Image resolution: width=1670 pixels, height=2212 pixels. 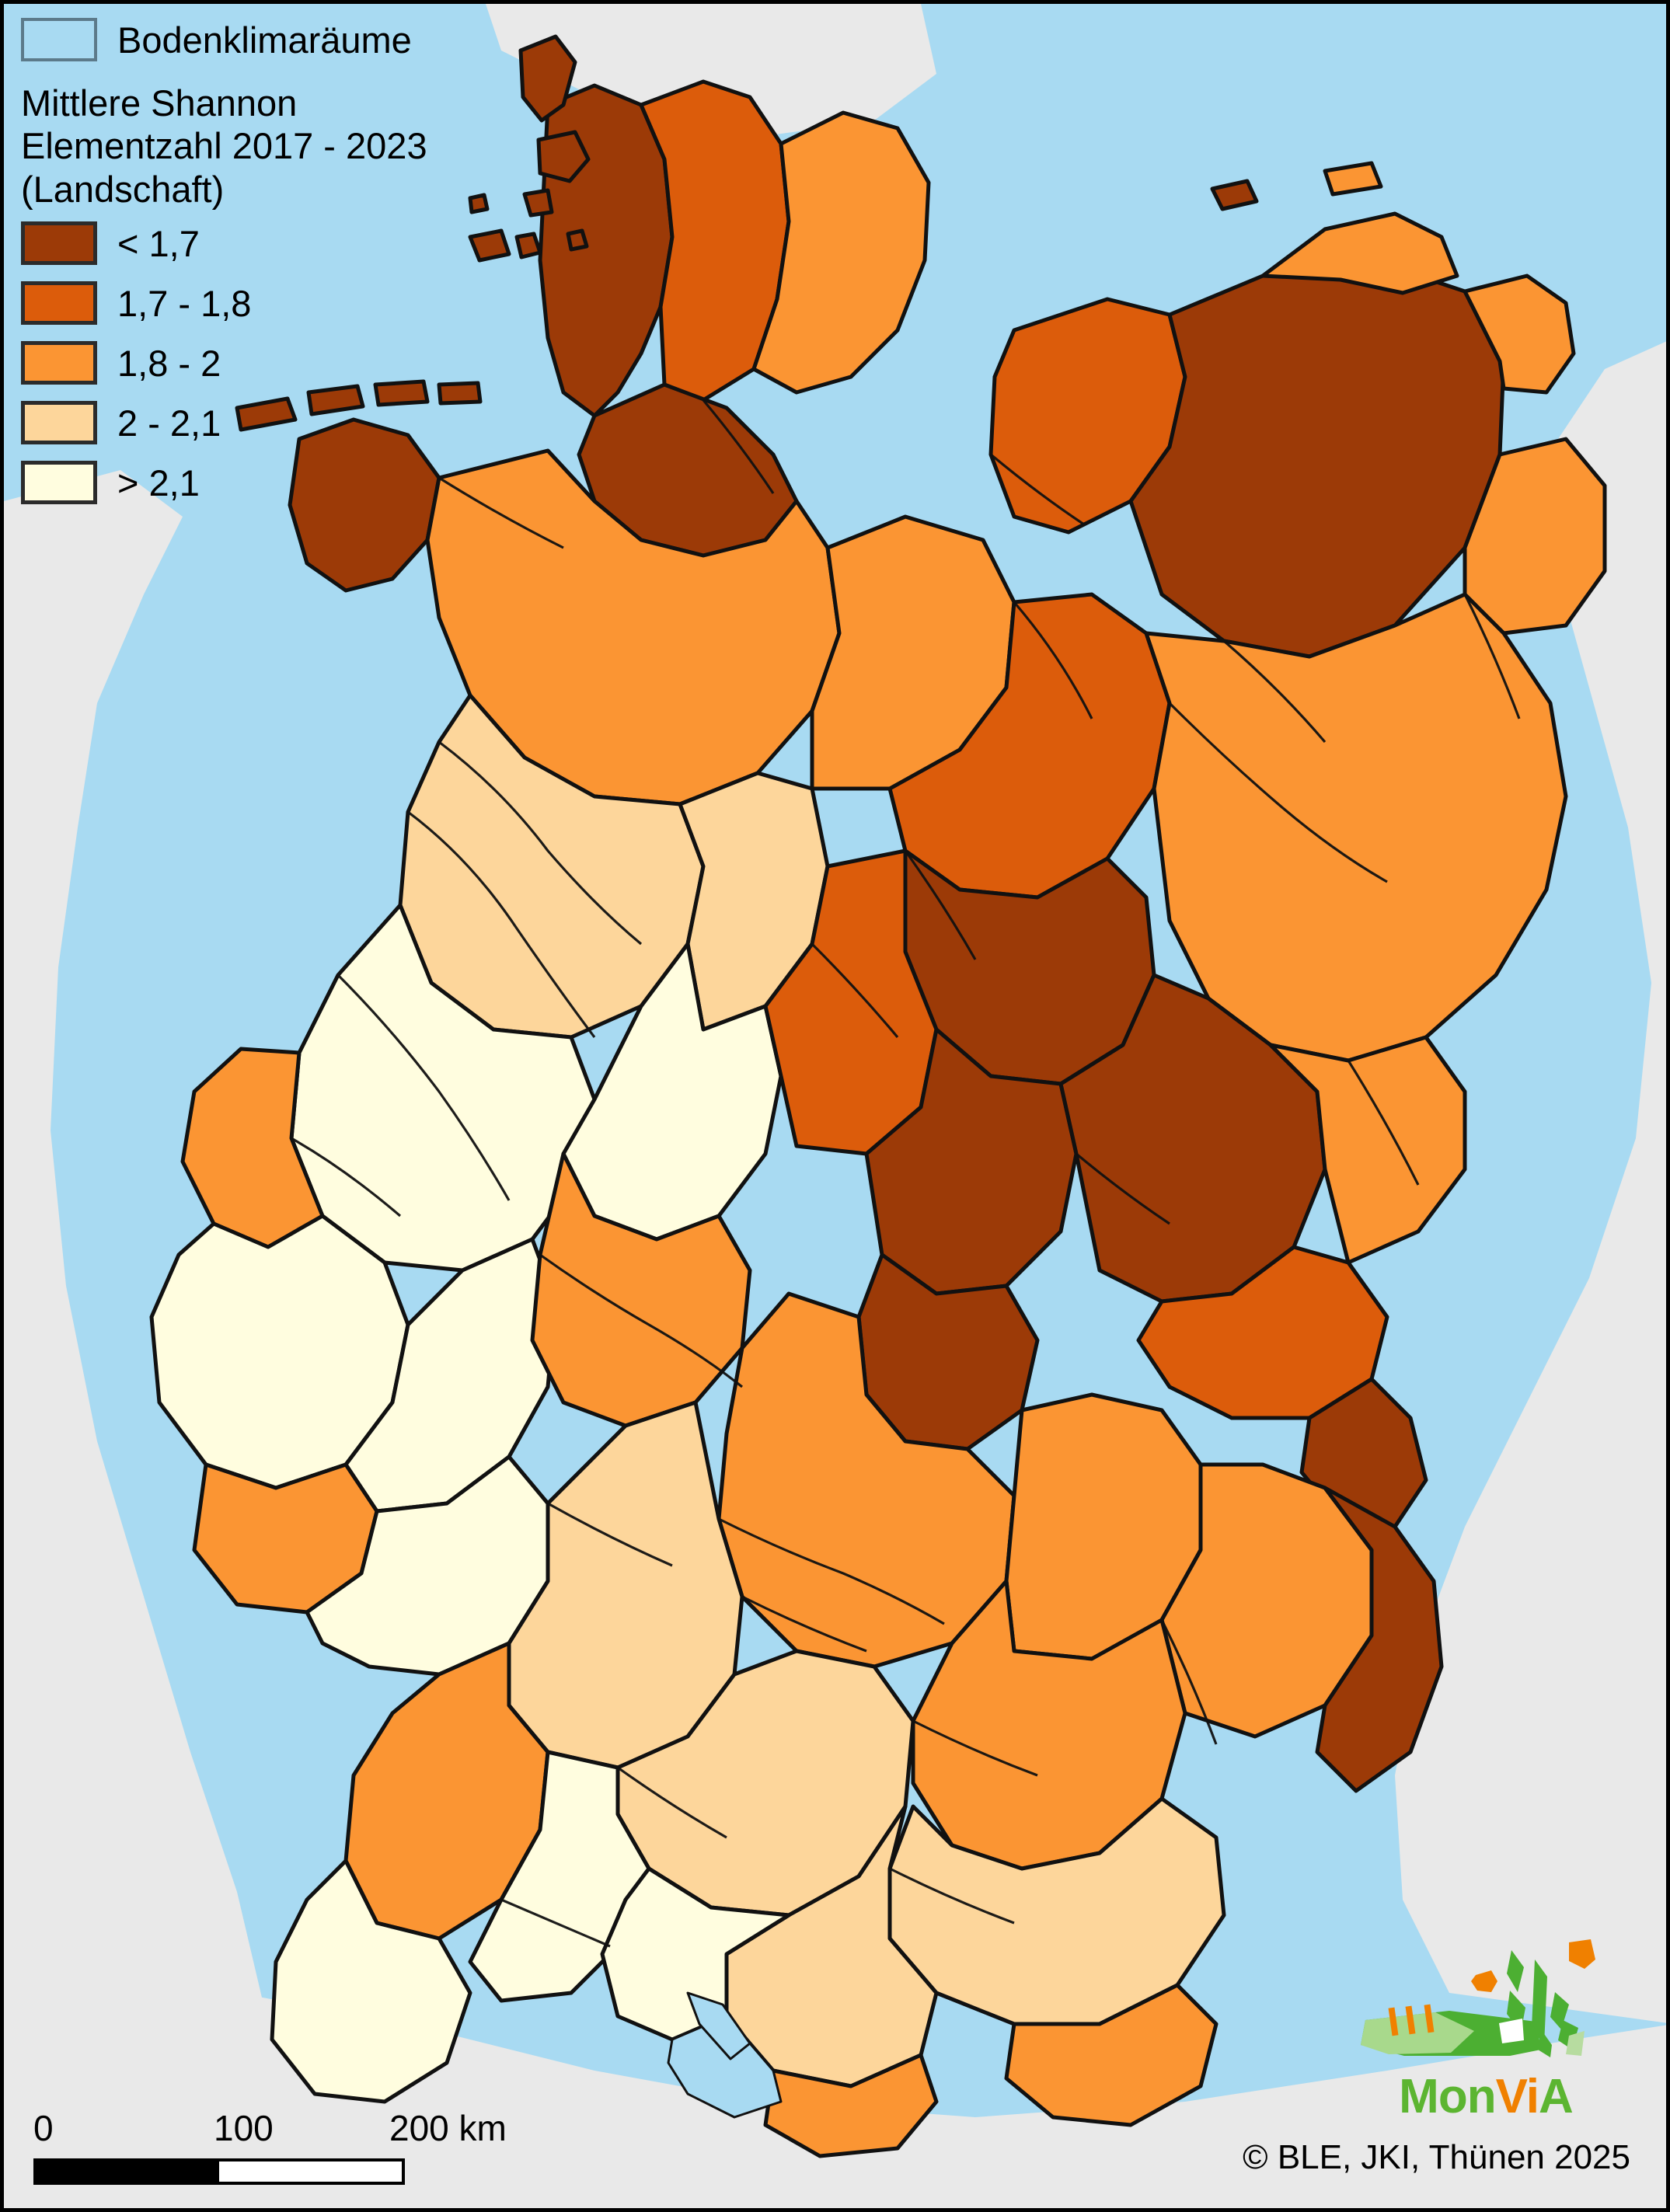 I want to click on monvia-word-mon: Mon, so click(x=1447, y=2096).